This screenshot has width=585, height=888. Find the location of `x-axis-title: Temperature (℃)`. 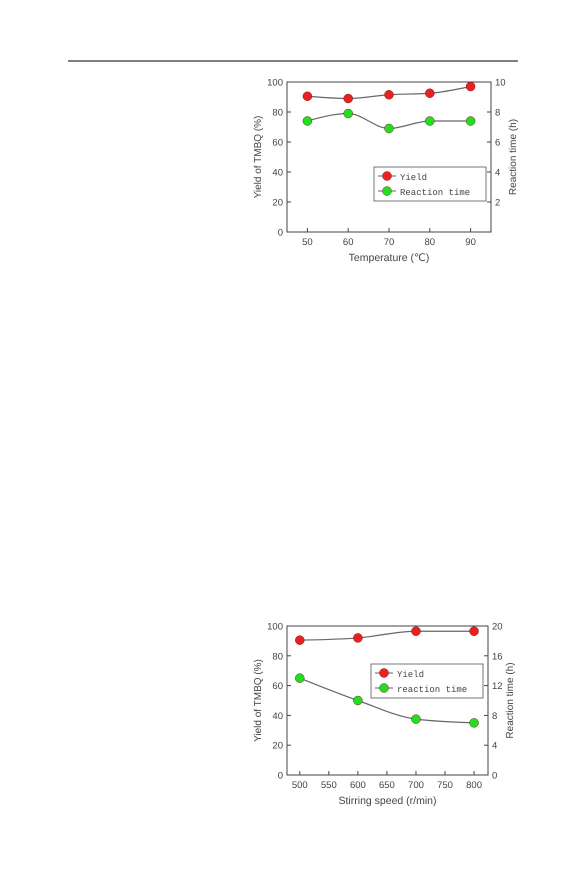

x-axis-title: Temperature (℃) is located at coordinates (389, 258).